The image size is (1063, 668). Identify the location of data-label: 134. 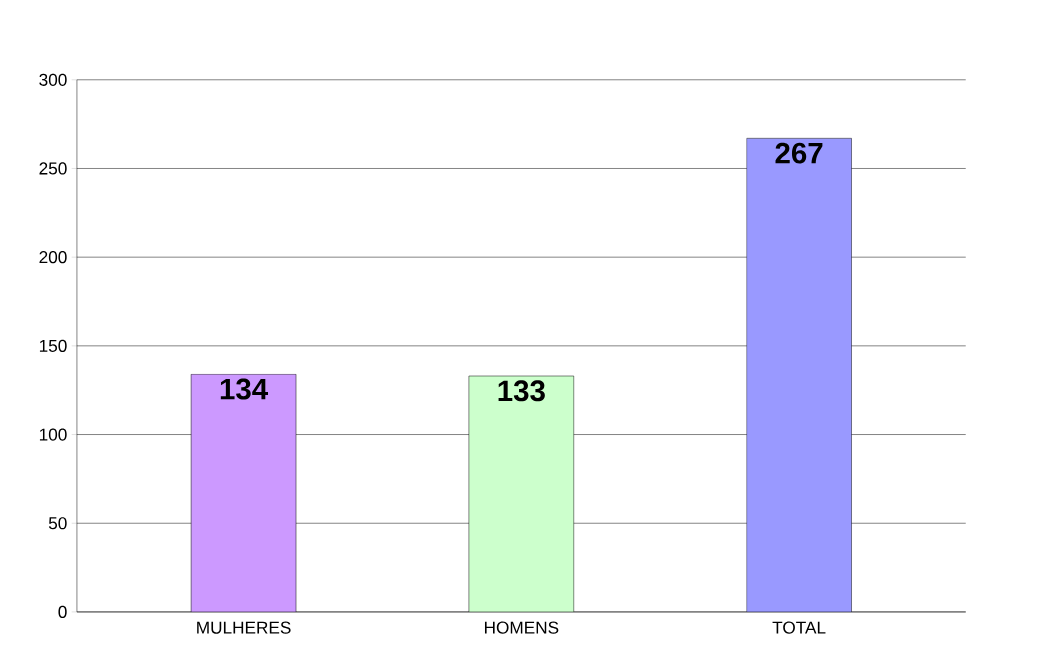
(244, 389).